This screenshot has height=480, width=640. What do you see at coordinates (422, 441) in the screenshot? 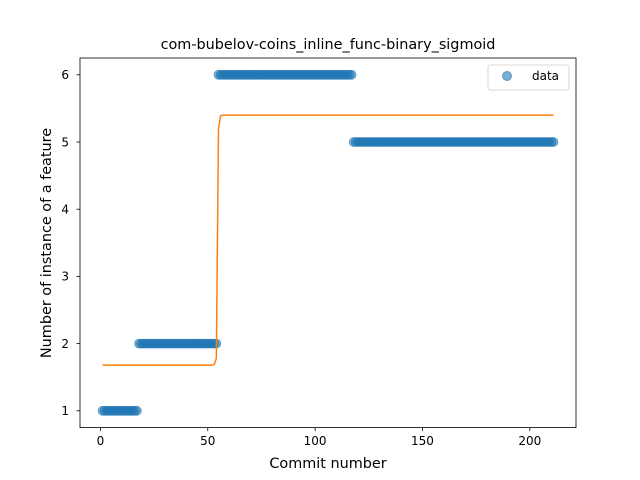
I see `x-tick-label: 150` at bounding box center [422, 441].